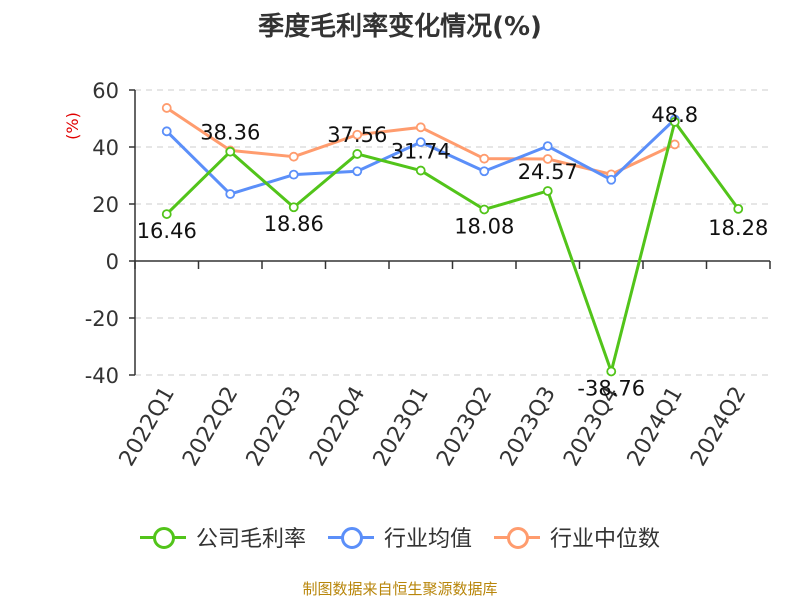 The height and width of the screenshot is (600, 800). I want to click on x-tick-label: 2022Q3, so click(274, 427).